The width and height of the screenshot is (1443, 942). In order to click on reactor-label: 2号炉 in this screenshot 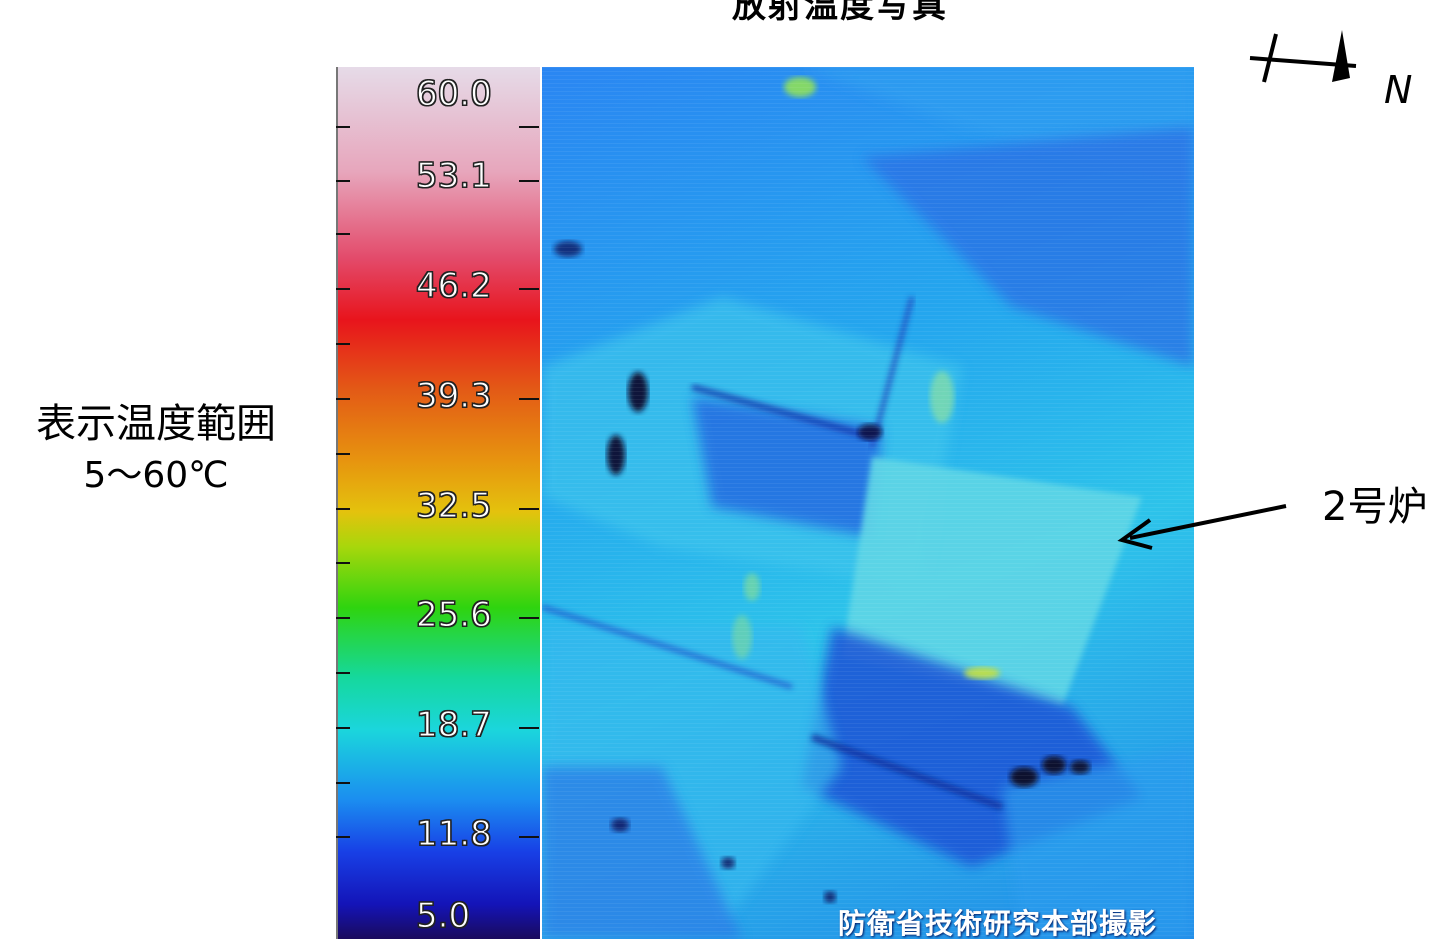, I will do `click(1375, 507)`.